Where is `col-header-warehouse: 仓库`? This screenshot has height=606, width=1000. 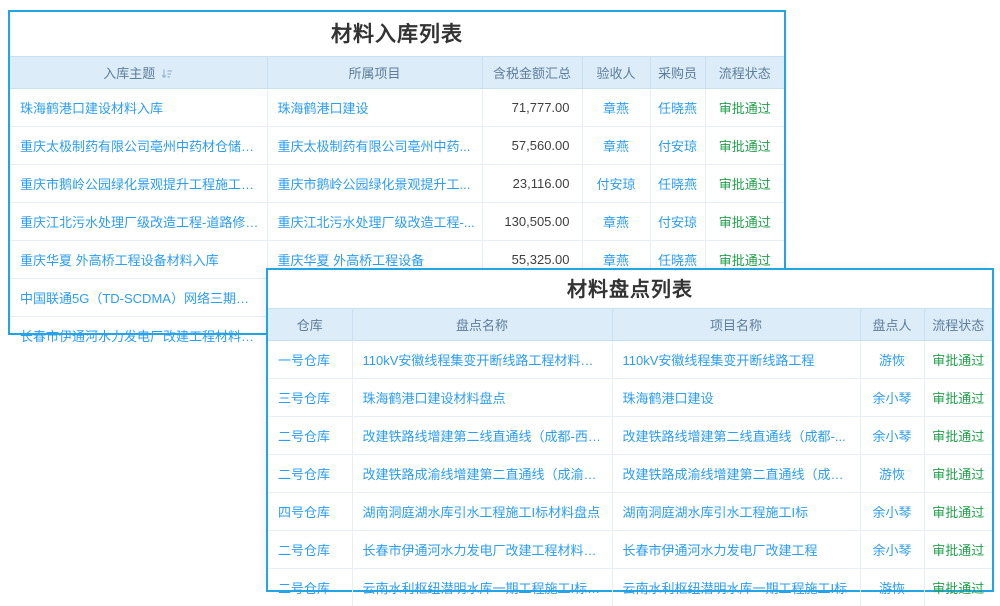 col-header-warehouse: 仓库 is located at coordinates (310, 325).